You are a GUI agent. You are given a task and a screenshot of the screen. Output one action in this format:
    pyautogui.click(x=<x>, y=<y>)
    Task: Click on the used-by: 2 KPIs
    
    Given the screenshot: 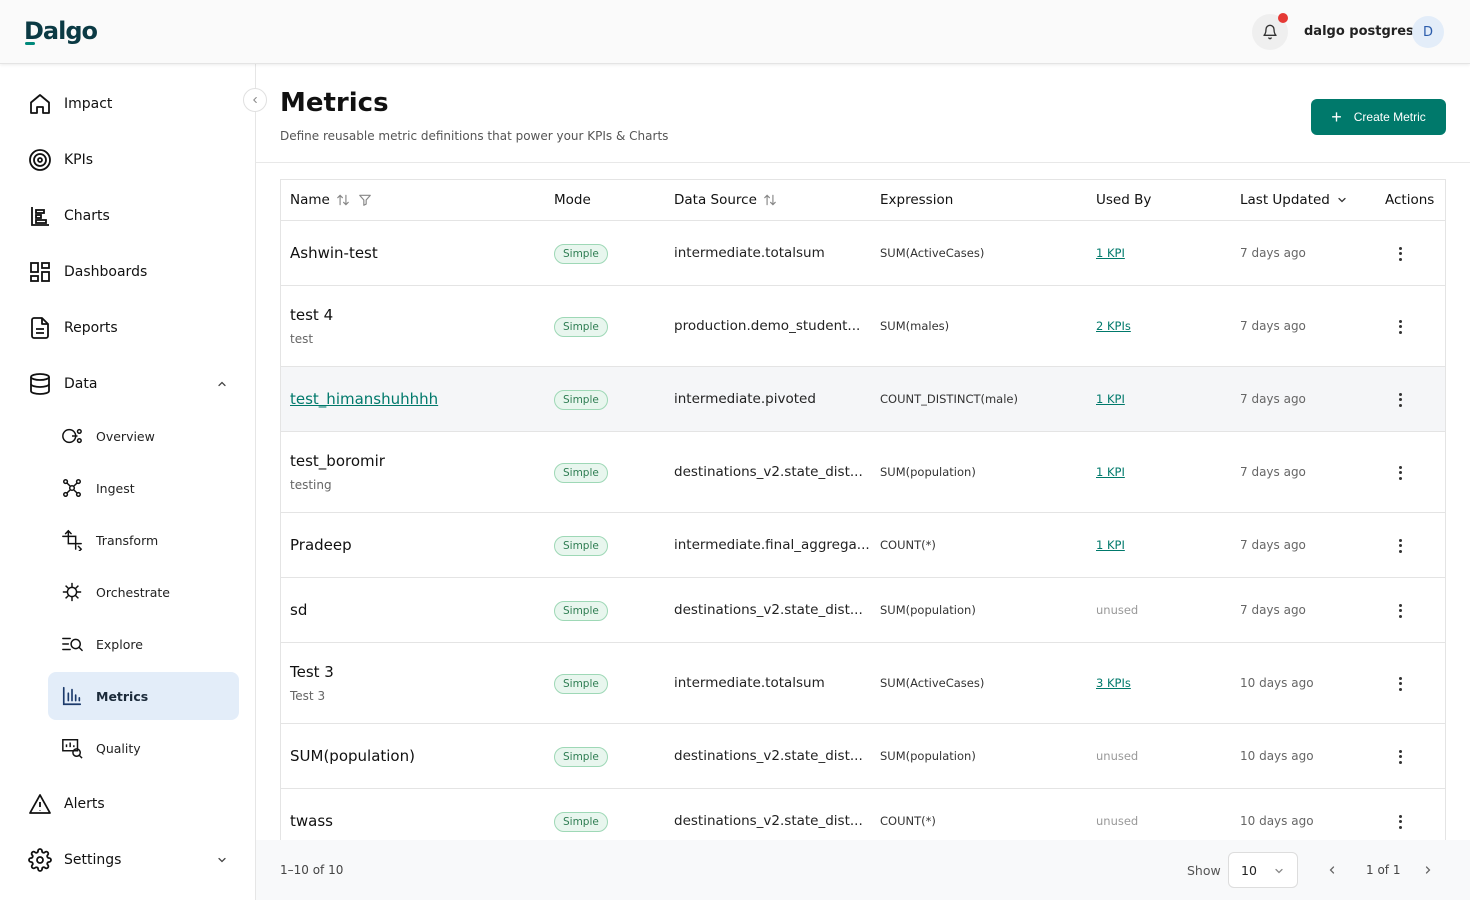 What is the action you would take?
    pyautogui.click(x=1113, y=325)
    